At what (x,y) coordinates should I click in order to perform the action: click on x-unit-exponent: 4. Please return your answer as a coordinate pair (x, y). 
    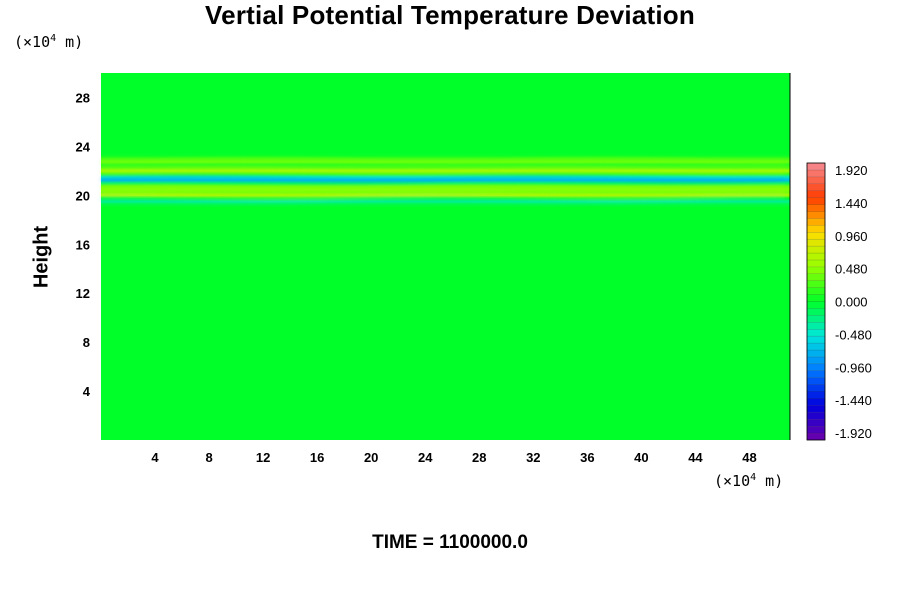
    Looking at the image, I should click on (753, 477).